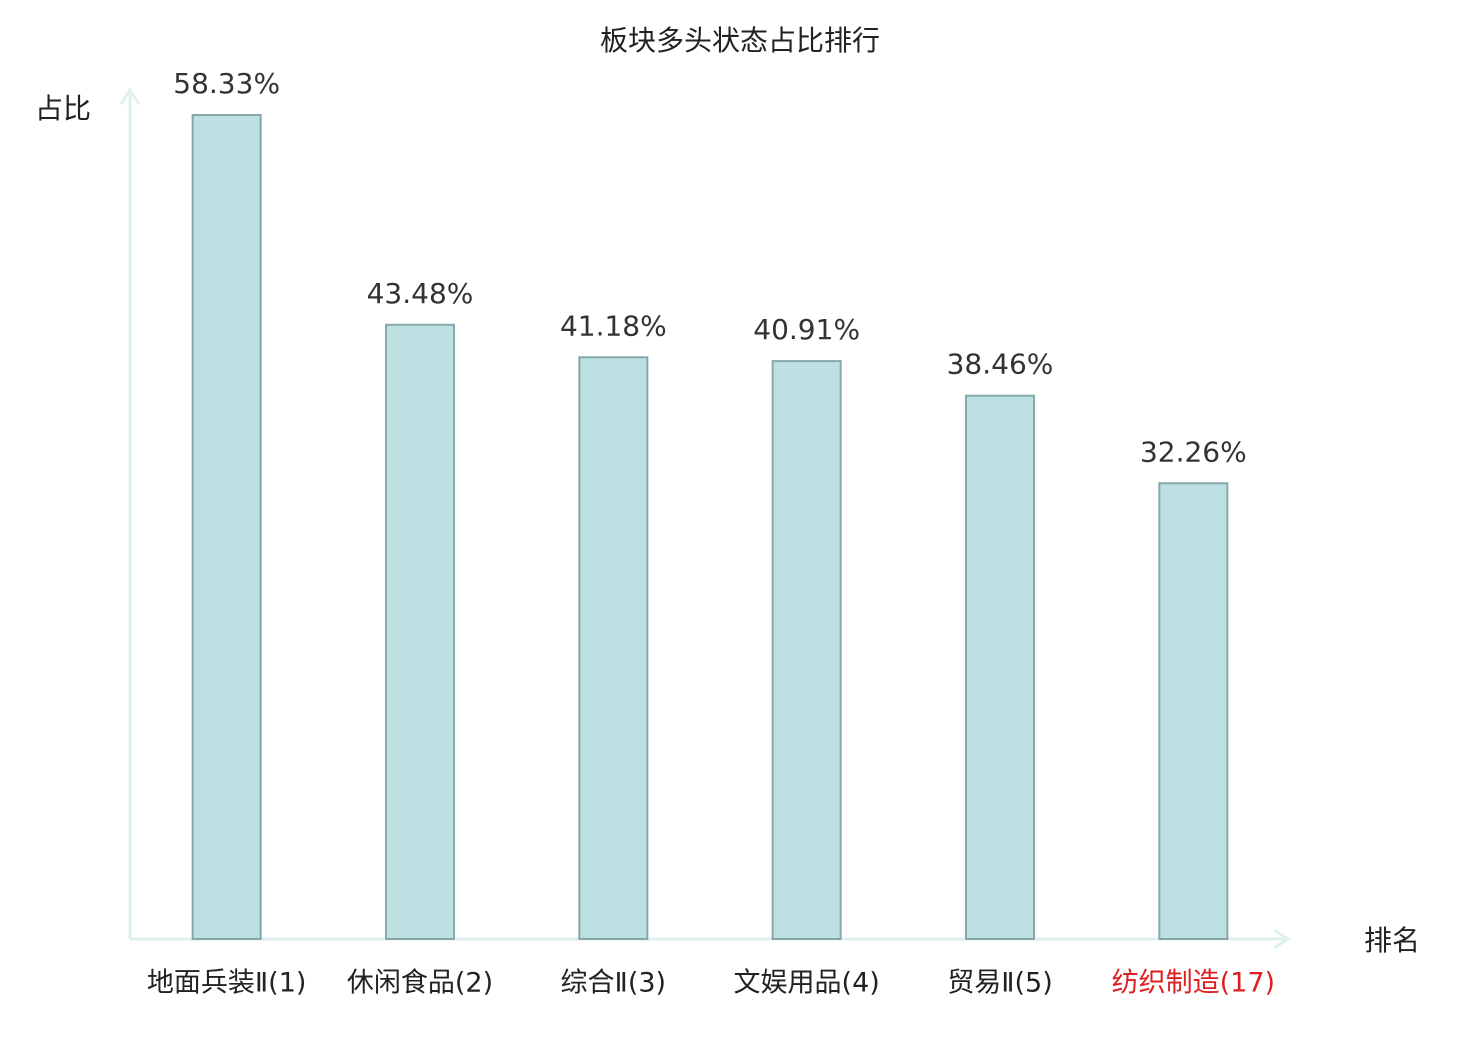 The height and width of the screenshot is (1040, 1480). Describe the element at coordinates (1392, 940) in the screenshot. I see `x-axis-label: 排名` at that location.